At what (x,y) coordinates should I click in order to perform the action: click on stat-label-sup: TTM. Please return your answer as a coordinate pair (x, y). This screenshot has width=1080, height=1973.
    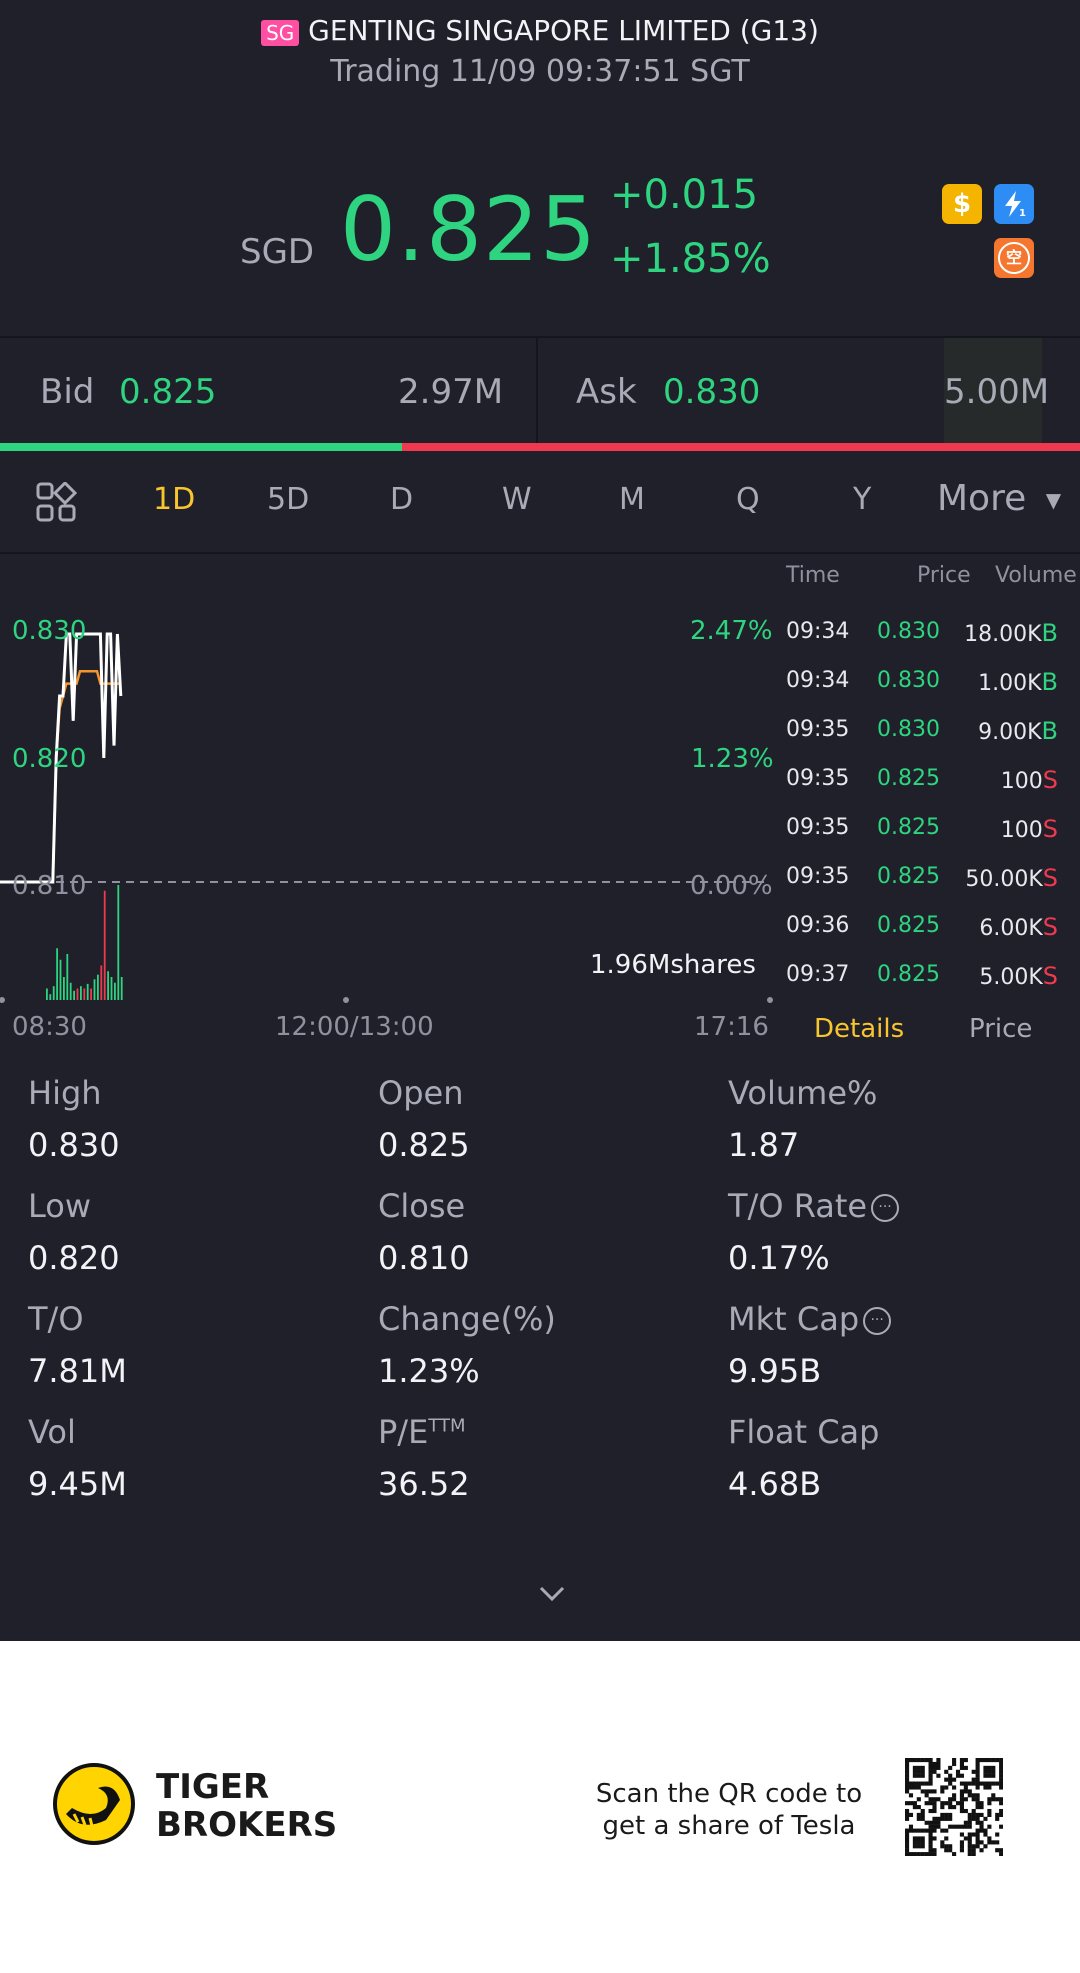
    Looking at the image, I should click on (447, 1426).